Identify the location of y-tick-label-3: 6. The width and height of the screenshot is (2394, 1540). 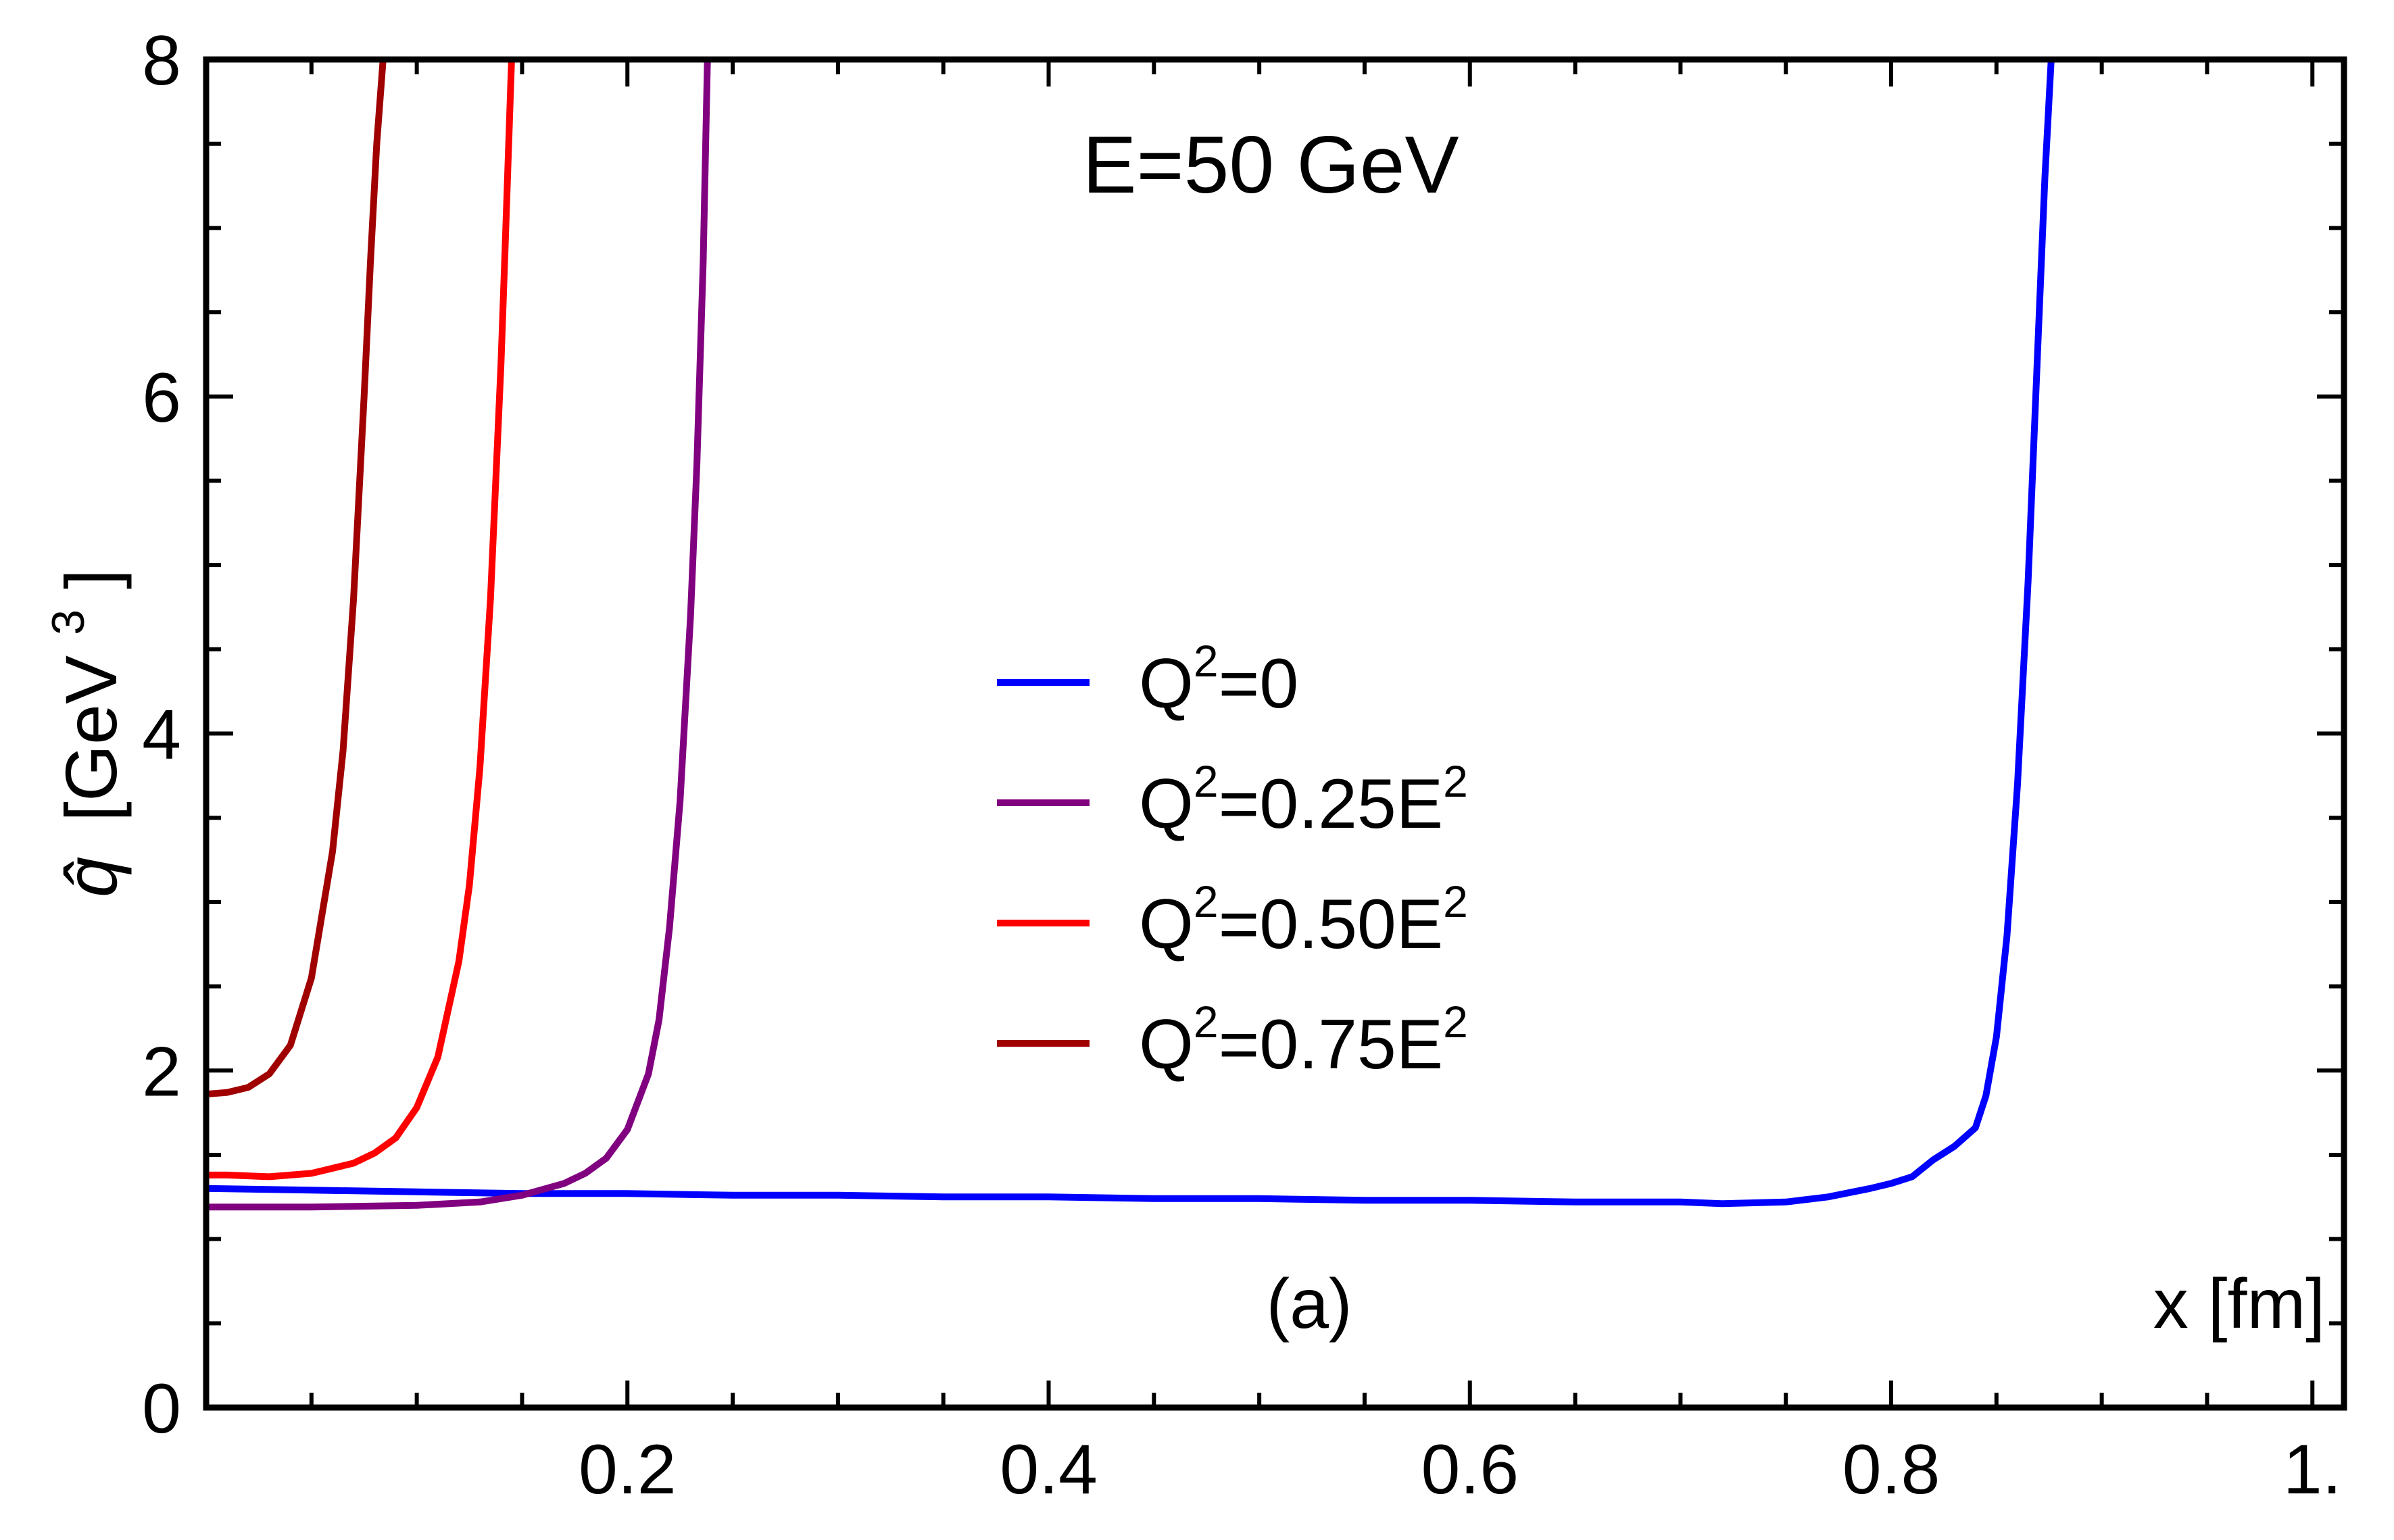
(161, 398).